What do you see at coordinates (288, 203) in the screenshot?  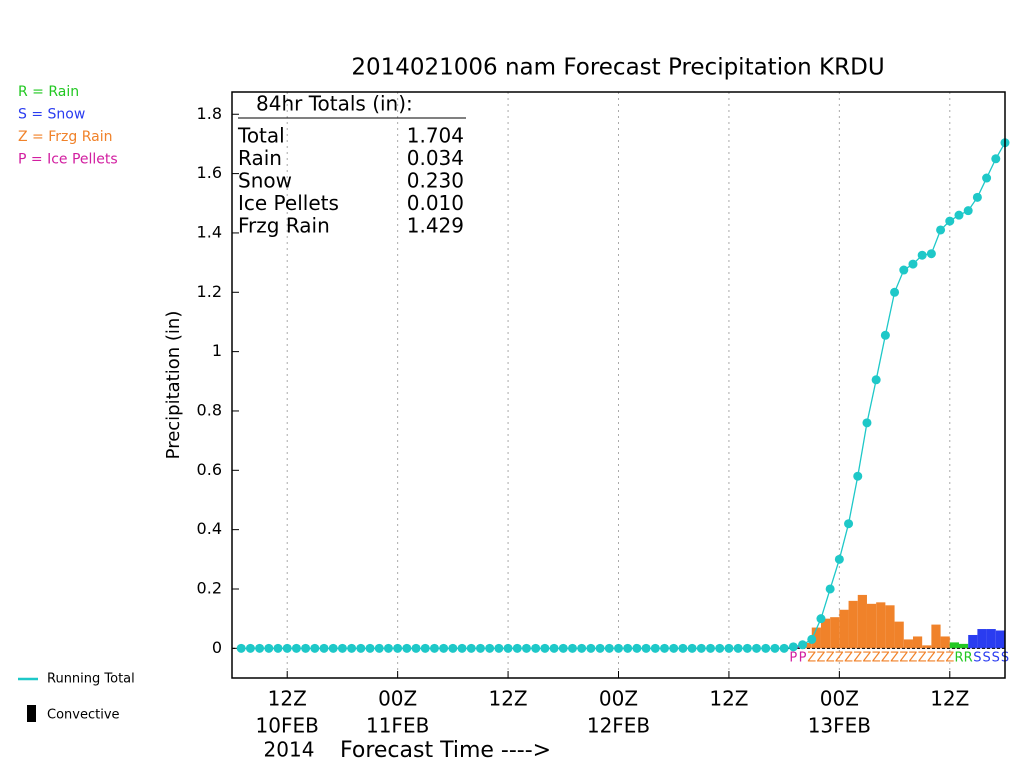 I see `totals-label: Ice Pellets` at bounding box center [288, 203].